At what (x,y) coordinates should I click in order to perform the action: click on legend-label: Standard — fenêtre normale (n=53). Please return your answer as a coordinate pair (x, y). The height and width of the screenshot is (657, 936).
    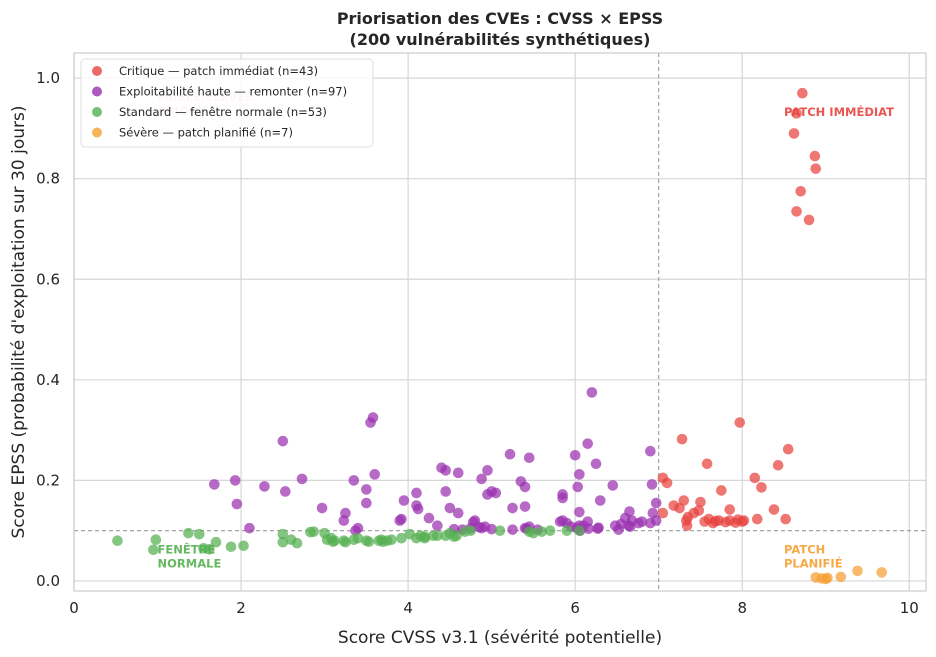
    Looking at the image, I should click on (223, 112).